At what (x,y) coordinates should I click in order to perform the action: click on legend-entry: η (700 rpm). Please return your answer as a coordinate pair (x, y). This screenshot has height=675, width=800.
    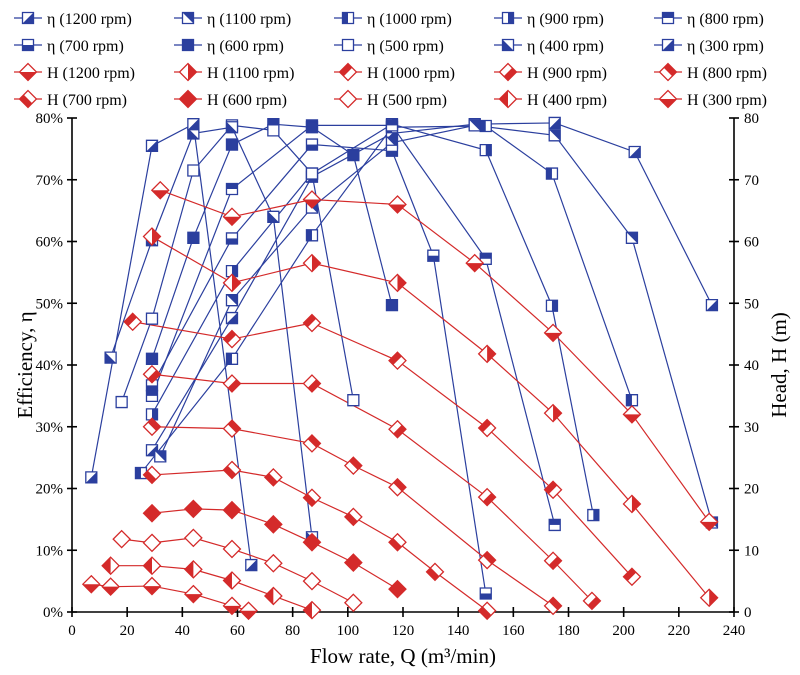
    Looking at the image, I should click on (69, 46).